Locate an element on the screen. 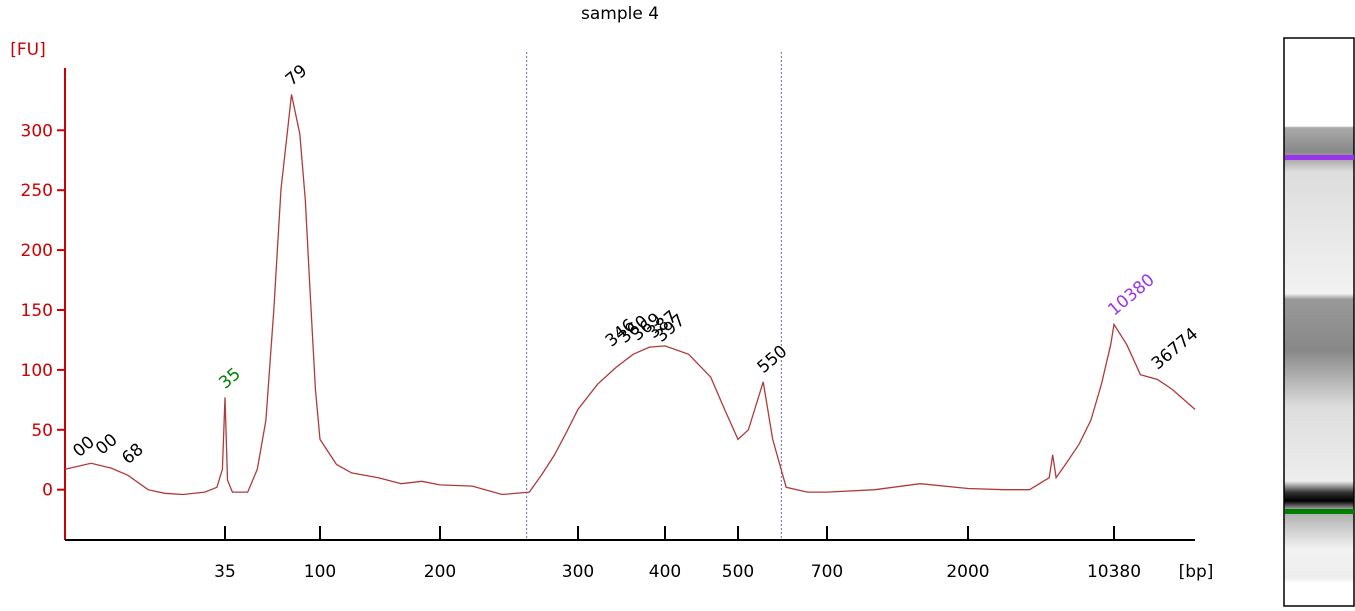  peak-label: 550 is located at coordinates (773, 360).